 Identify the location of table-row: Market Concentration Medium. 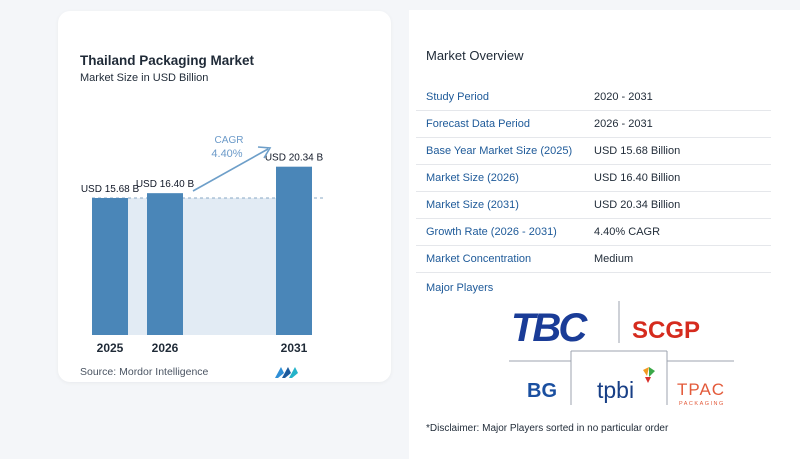
(593, 259).